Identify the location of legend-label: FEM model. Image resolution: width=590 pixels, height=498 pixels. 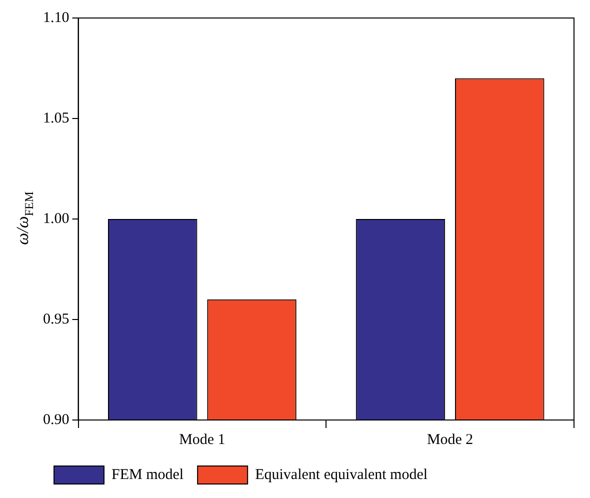
(148, 474).